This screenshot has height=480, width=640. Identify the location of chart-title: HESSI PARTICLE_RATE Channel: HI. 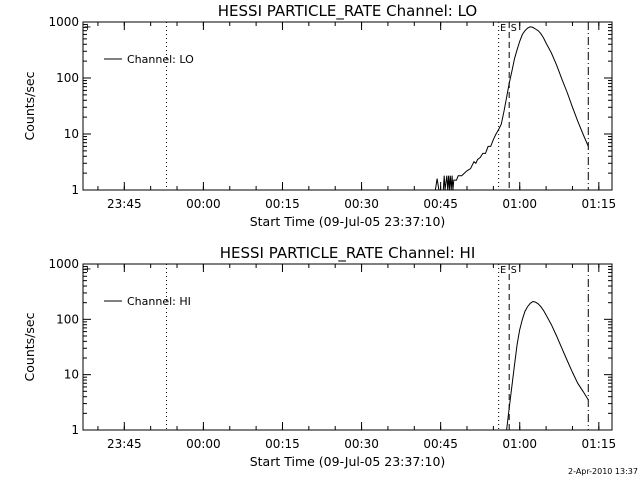
(348, 253).